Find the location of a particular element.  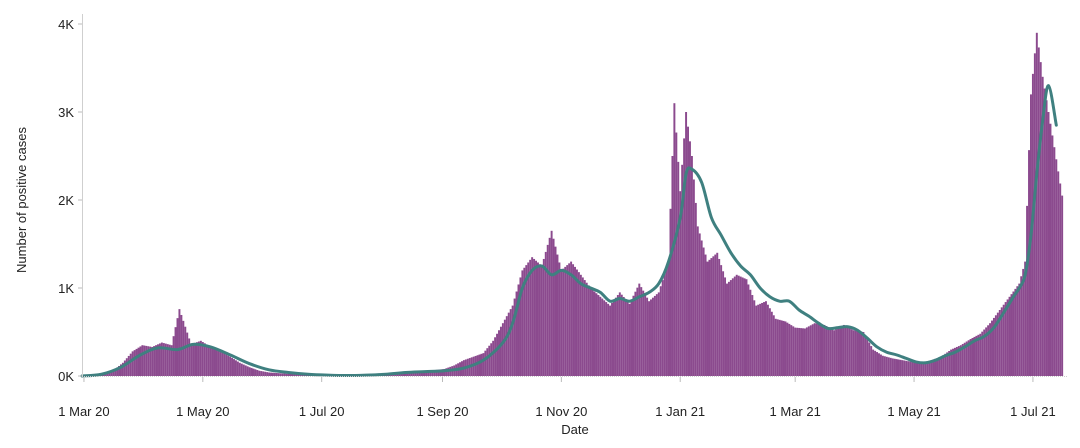

y-ticks-layer: 0K 1K 2K 3K 4K is located at coordinates (70, 200).